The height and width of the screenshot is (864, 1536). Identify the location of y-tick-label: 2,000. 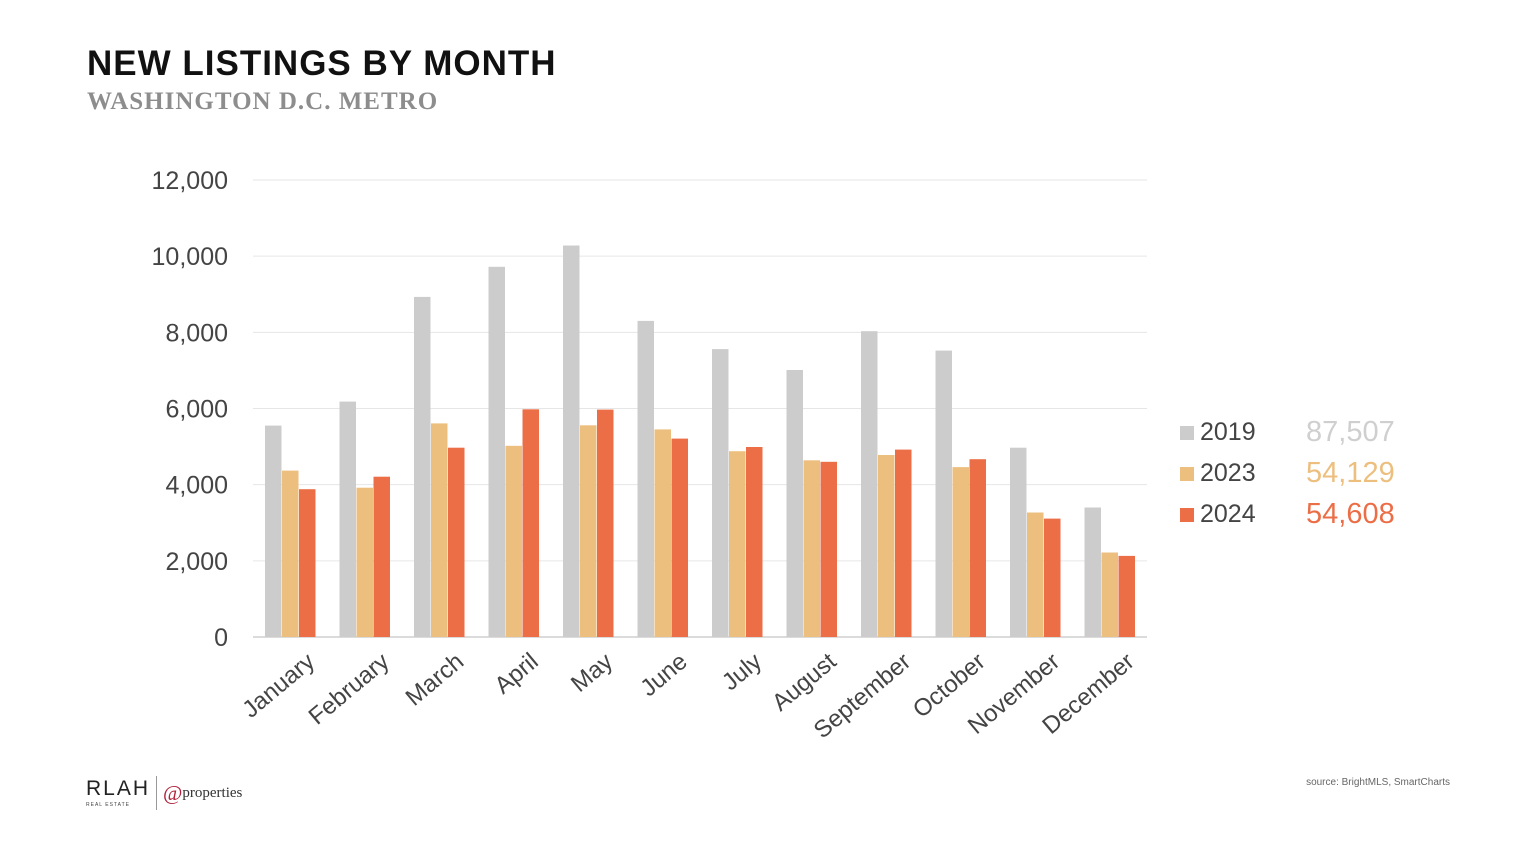
(196, 562).